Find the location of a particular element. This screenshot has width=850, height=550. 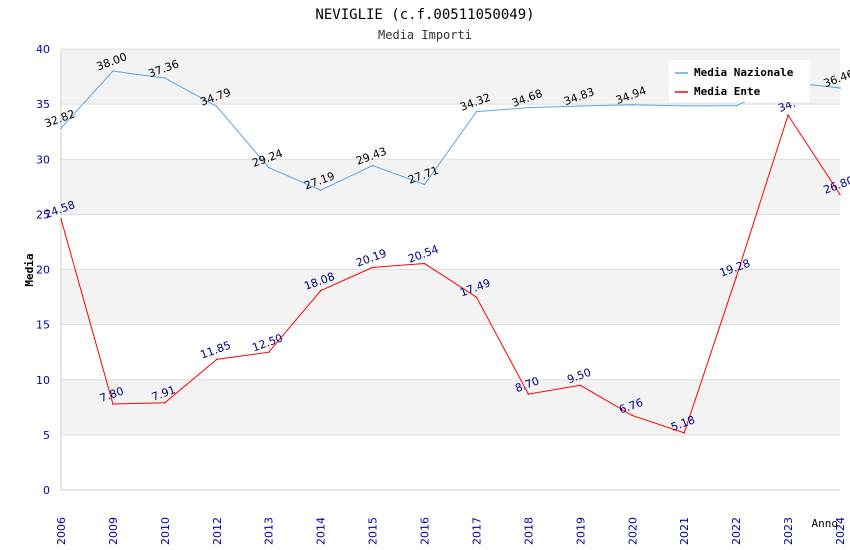

y-axis-label: Media is located at coordinates (29, 269).